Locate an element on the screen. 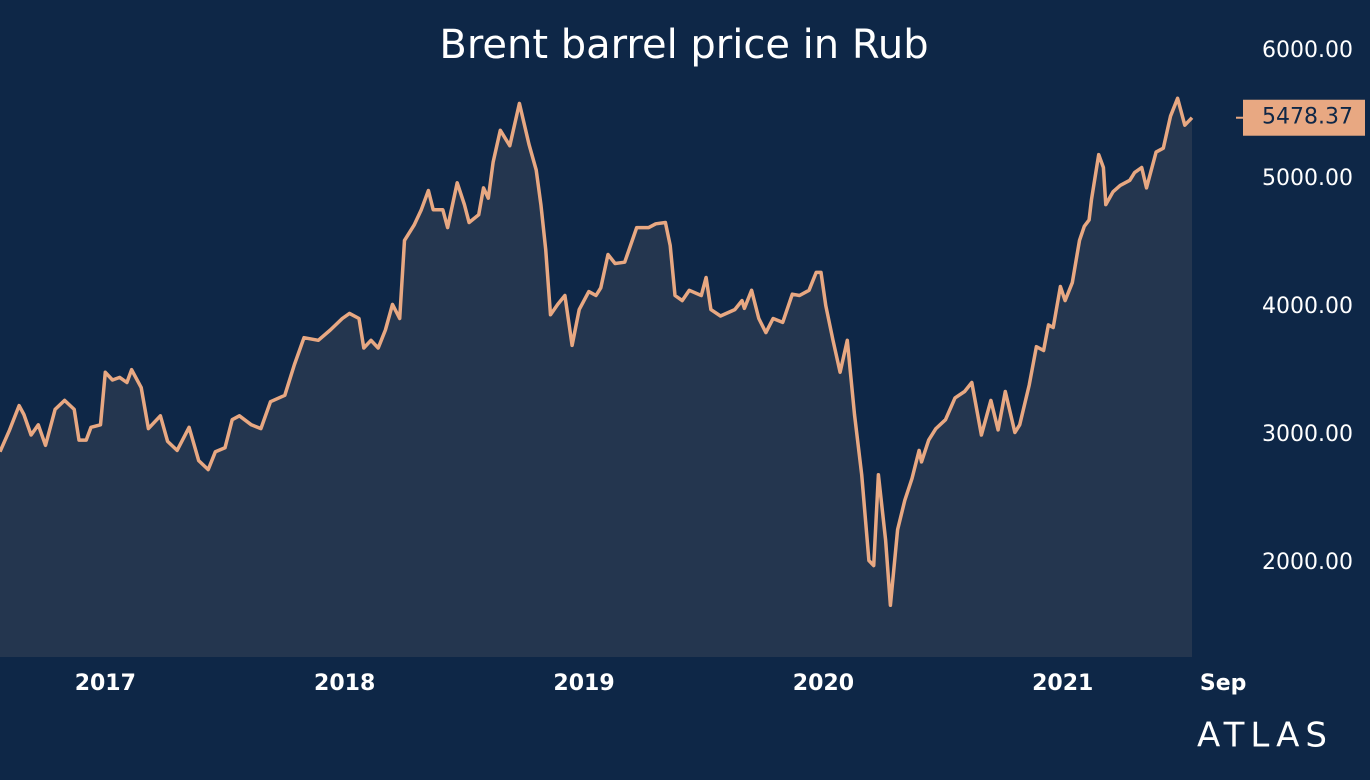 This screenshot has height=780, width=1370. y-tick-label: 4000.00 is located at coordinates (1307, 306).